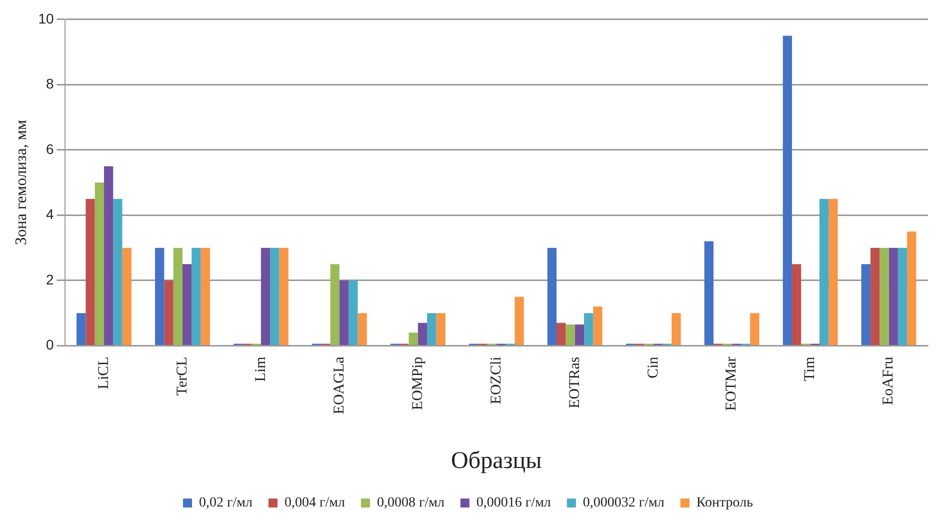 The image size is (950, 528). What do you see at coordinates (513, 503) in the screenshot?
I see `legend-label: 0,00016 г/мл` at bounding box center [513, 503].